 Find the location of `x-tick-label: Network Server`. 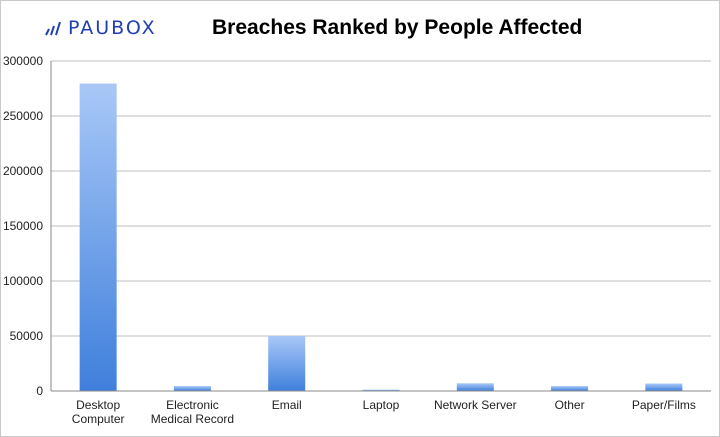

x-tick-label: Network Server is located at coordinates (475, 405).